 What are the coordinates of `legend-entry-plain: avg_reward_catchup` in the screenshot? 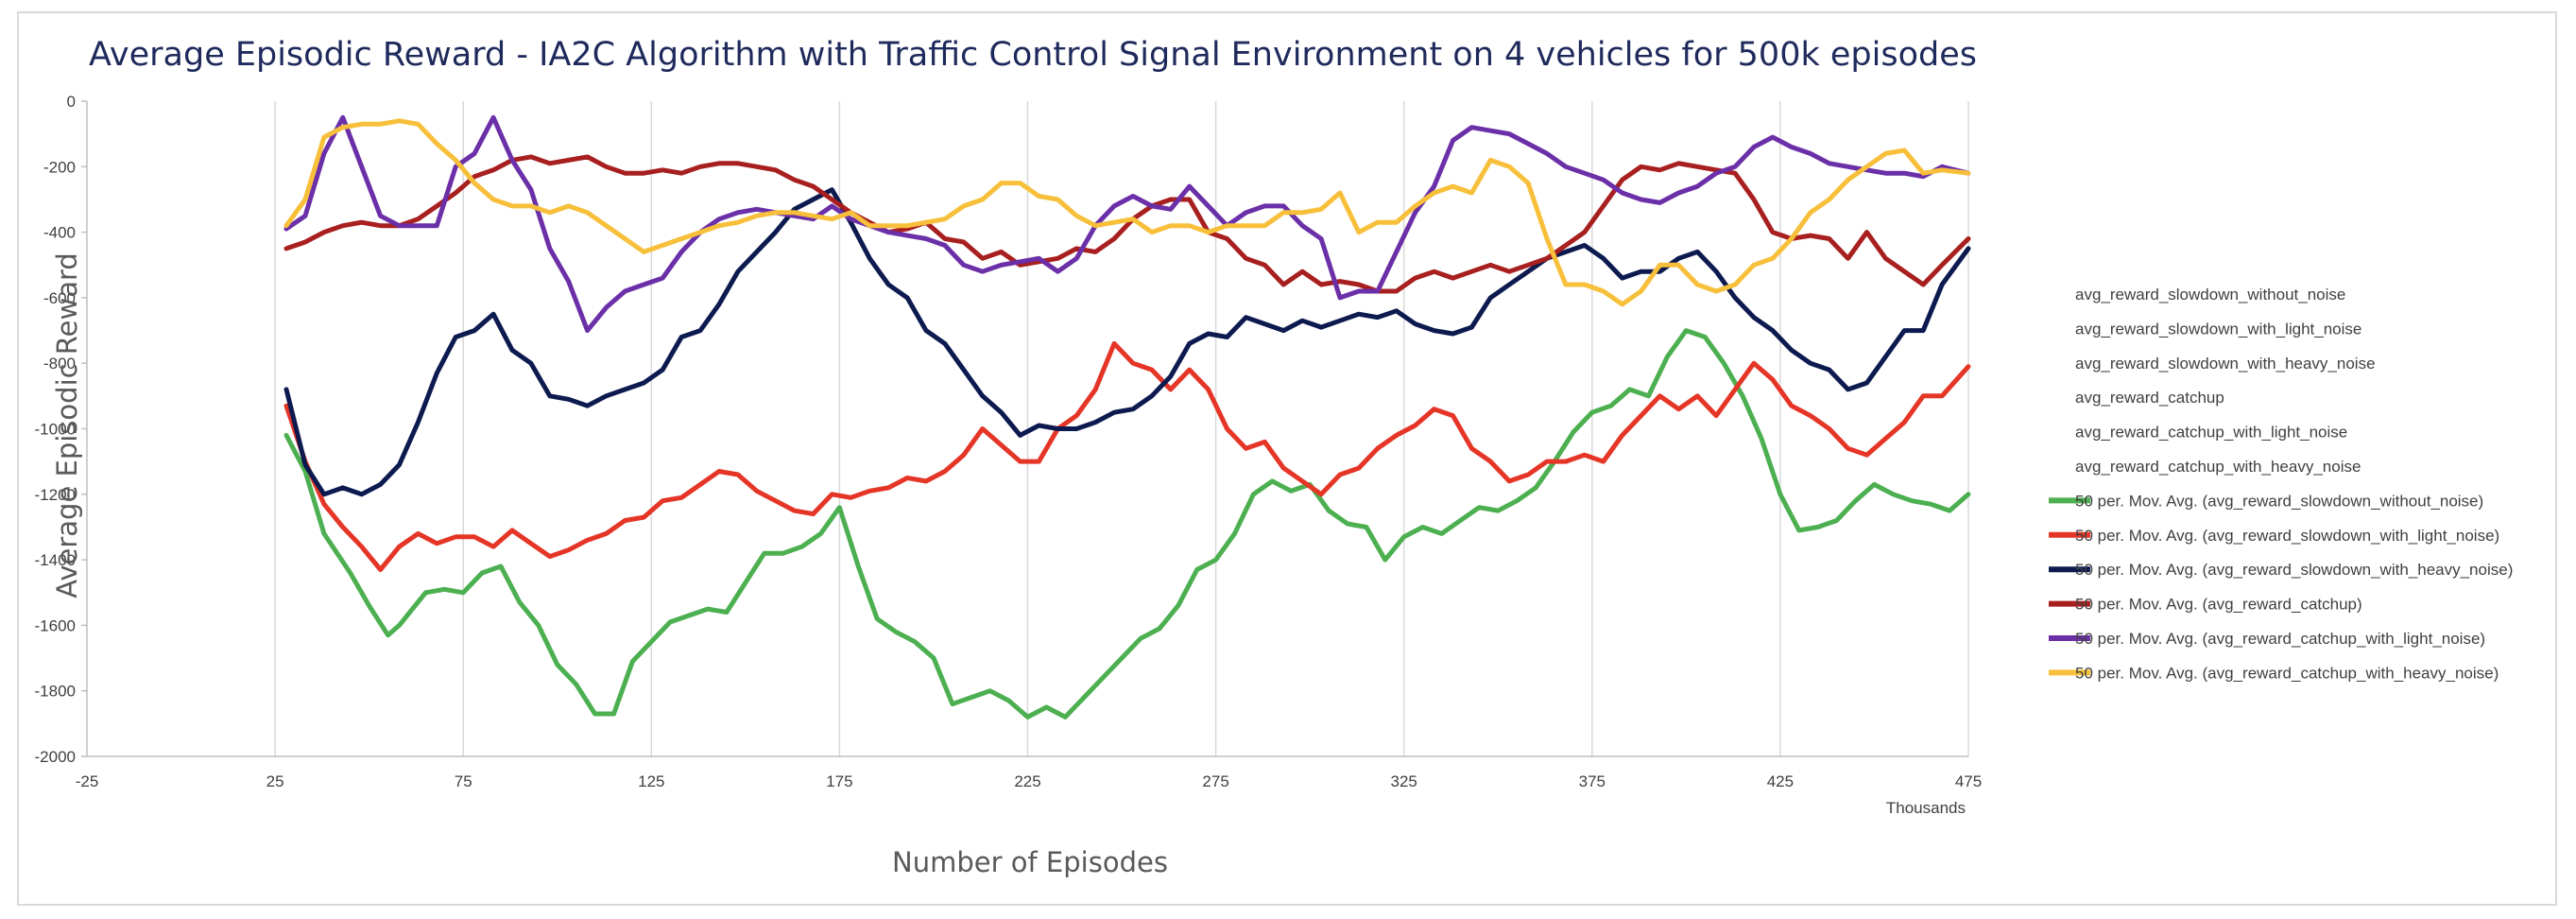 It's located at (2149, 398).